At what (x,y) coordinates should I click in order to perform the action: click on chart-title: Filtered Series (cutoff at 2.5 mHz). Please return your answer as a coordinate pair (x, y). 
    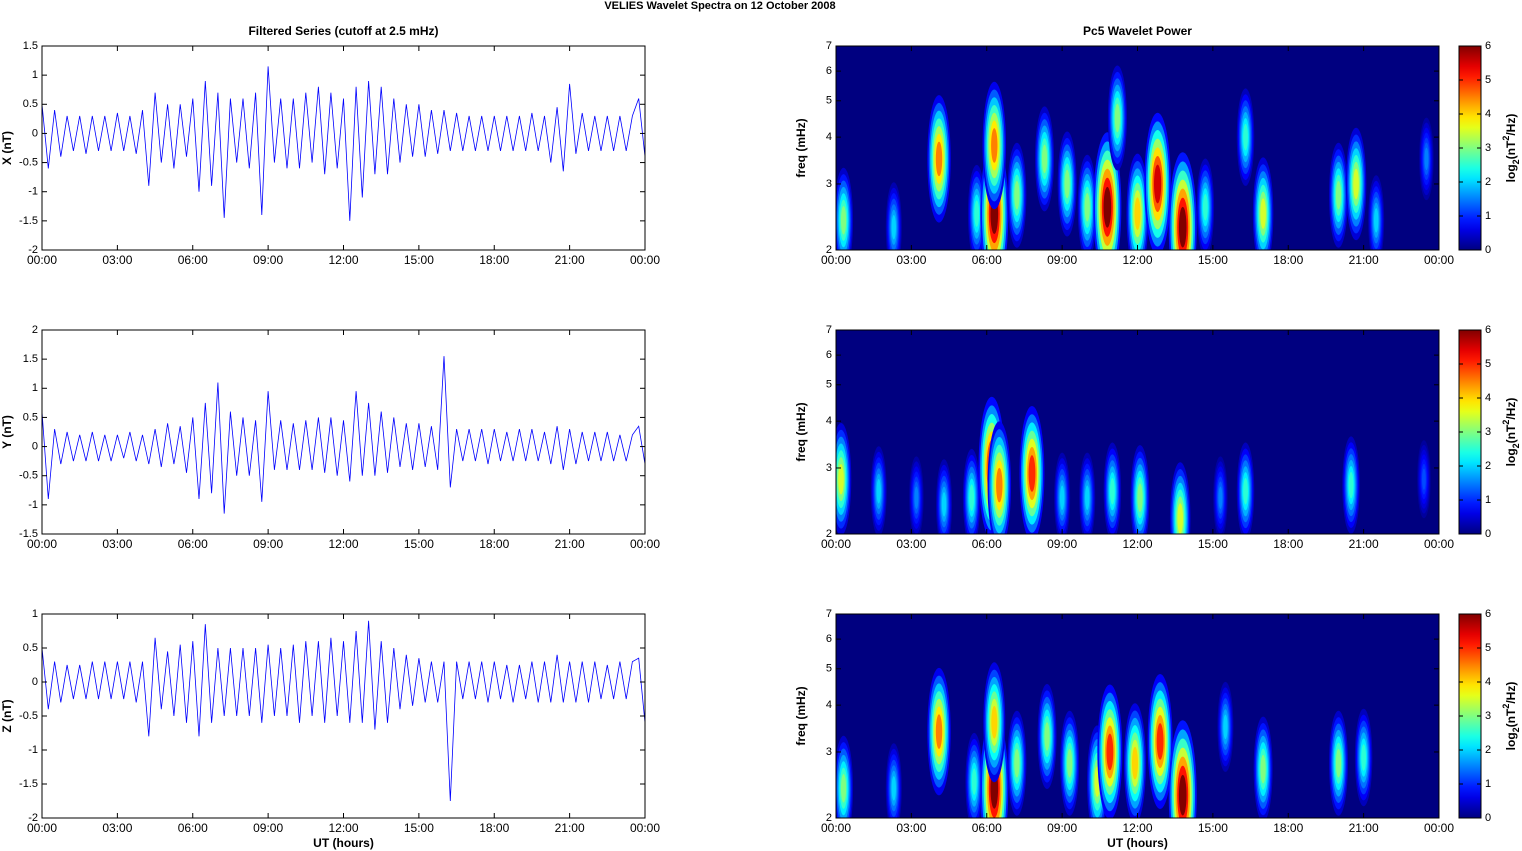
    Looking at the image, I should click on (343, 31).